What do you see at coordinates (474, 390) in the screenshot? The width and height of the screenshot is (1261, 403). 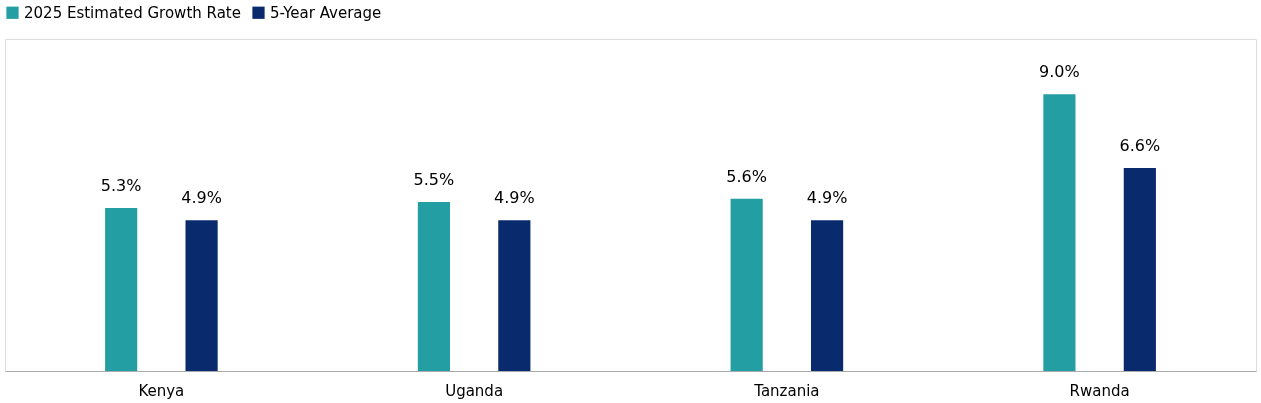 I see `x-tick-label: Uganda` at bounding box center [474, 390].